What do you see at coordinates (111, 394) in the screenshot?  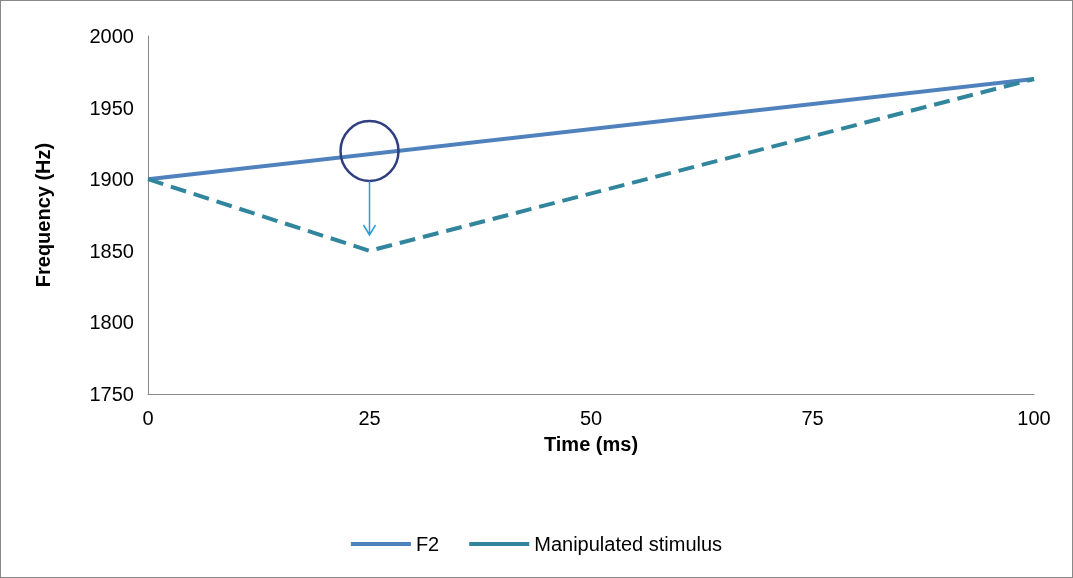 I see `y-tick-label: 1750` at bounding box center [111, 394].